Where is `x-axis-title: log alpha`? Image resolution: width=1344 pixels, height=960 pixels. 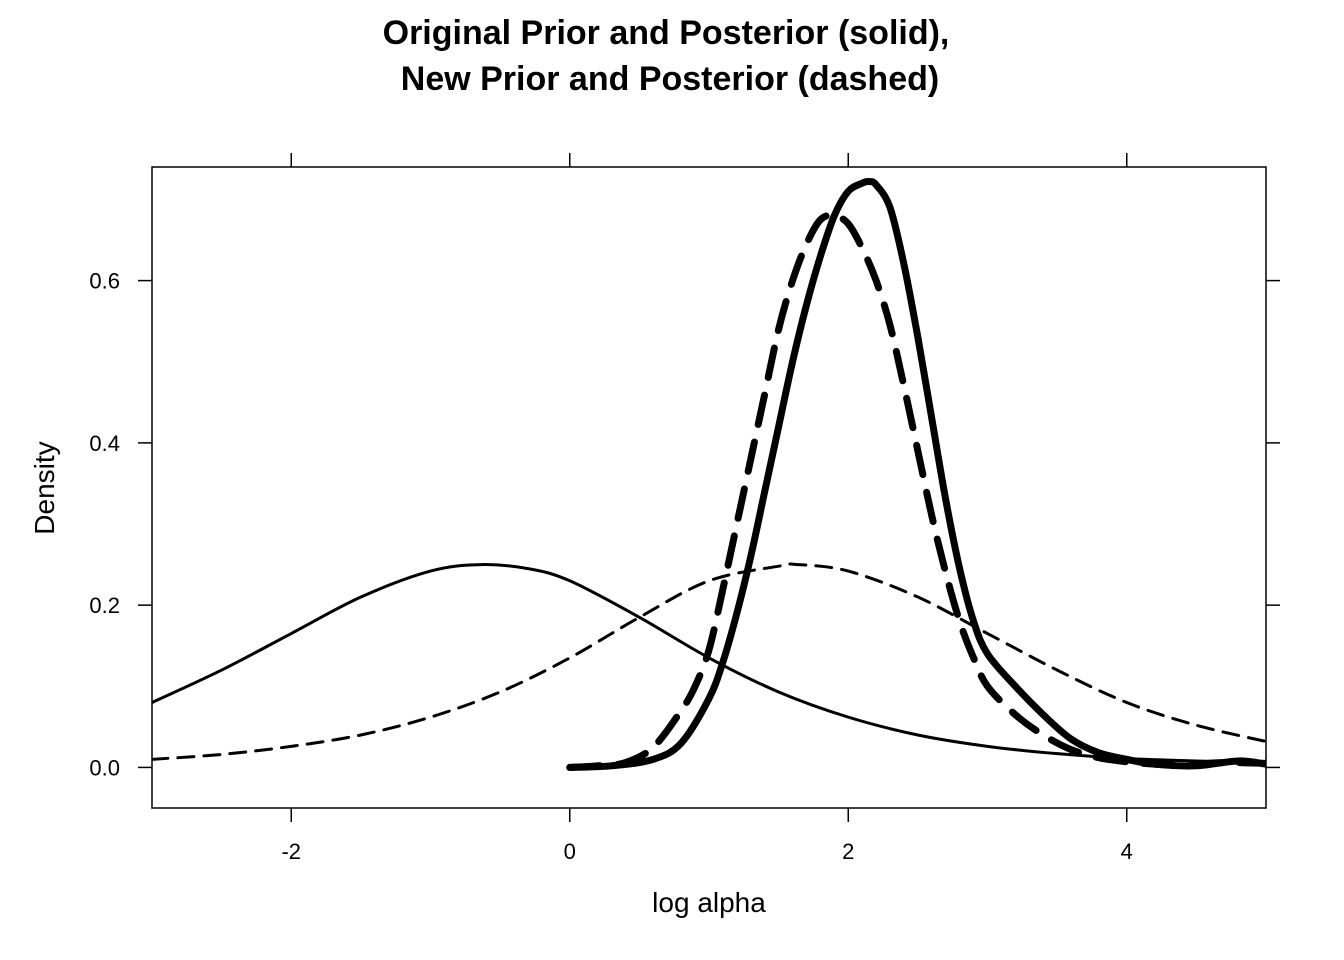
x-axis-title: log alpha is located at coordinates (709, 902).